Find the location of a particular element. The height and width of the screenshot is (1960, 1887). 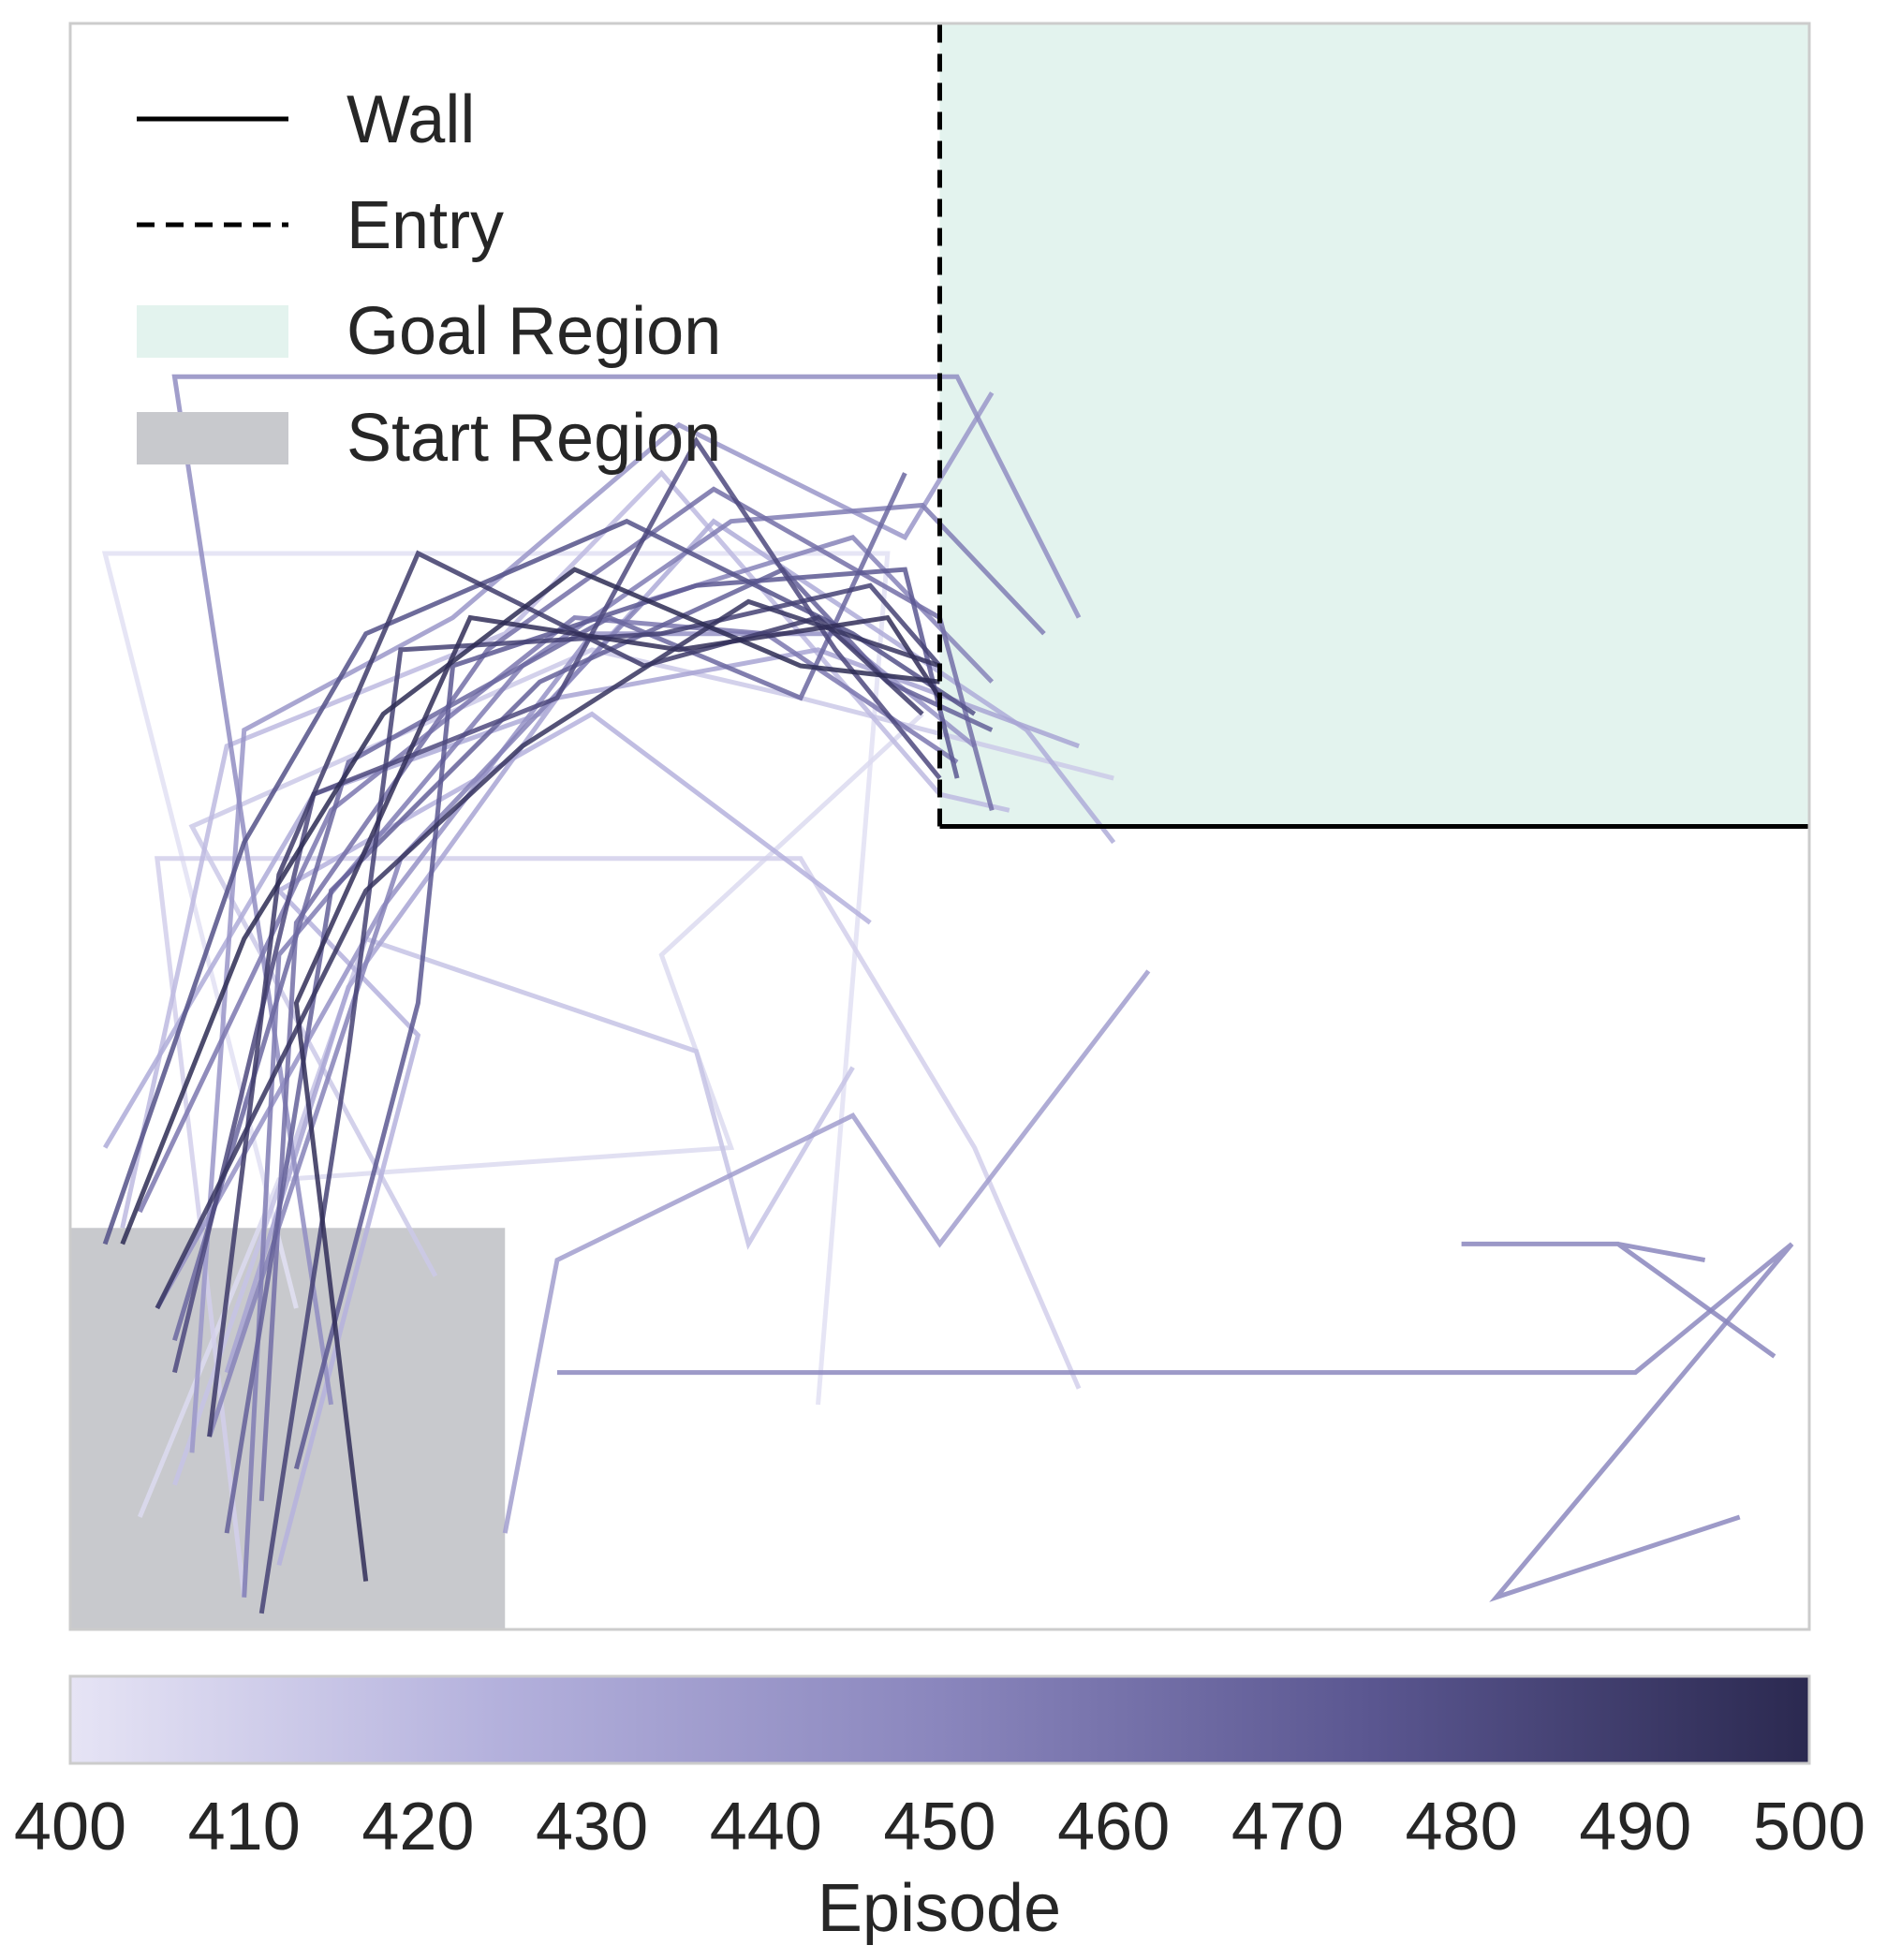

colorbar-tick-label: 460 is located at coordinates (1113, 1827).